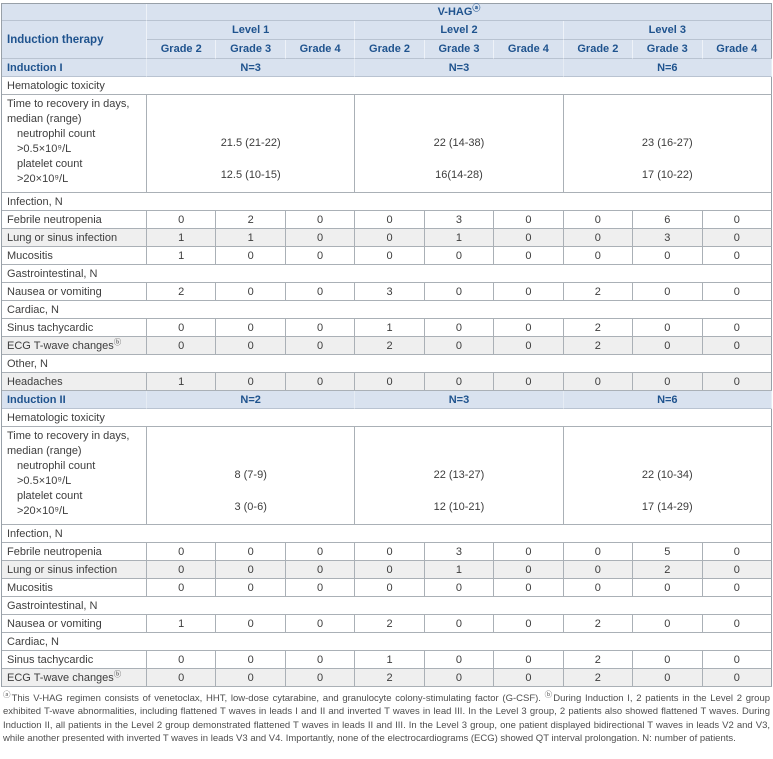 Image resolution: width=773 pixels, height=759 pixels. What do you see at coordinates (455, 12) in the screenshot?
I see `table-title-text: V-HAG` at bounding box center [455, 12].